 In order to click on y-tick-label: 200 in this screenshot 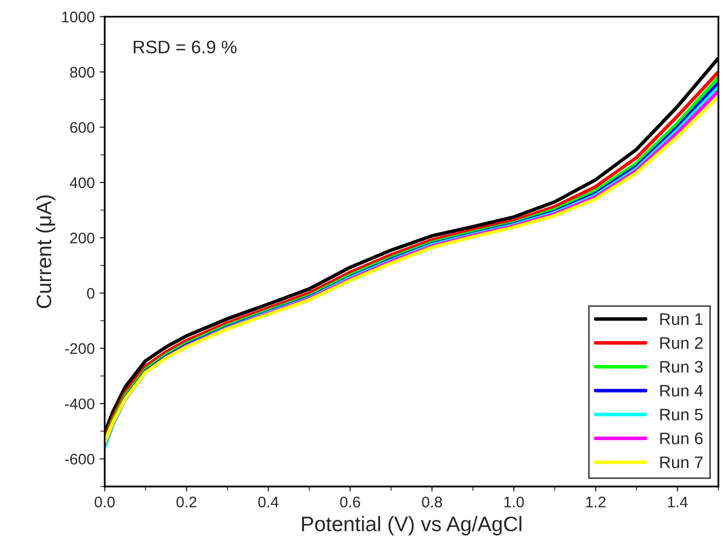, I will do `click(82, 238)`.